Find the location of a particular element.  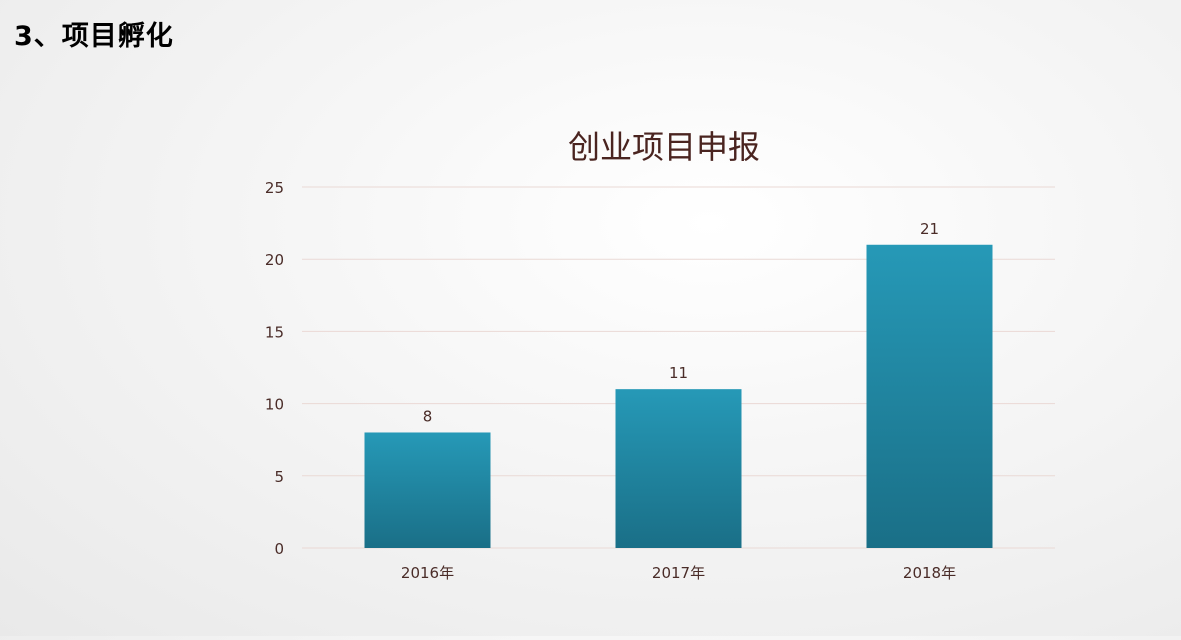

y-tick-label: 10 is located at coordinates (274, 405).